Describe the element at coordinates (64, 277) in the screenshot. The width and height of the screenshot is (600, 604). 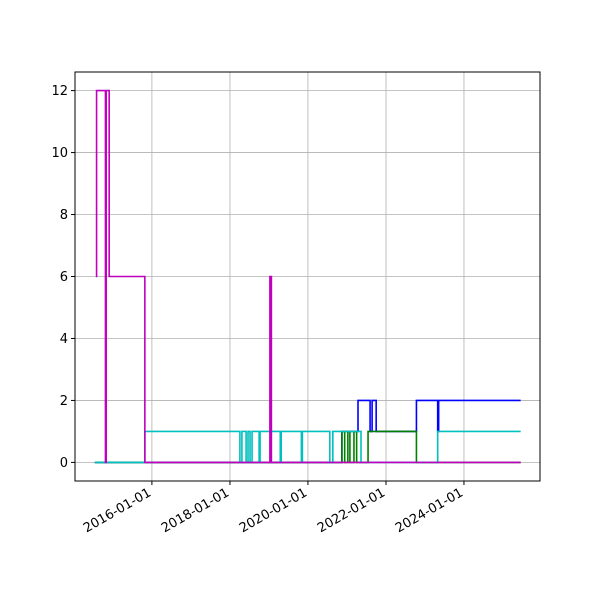
I see `y-tick-label: 6` at that location.